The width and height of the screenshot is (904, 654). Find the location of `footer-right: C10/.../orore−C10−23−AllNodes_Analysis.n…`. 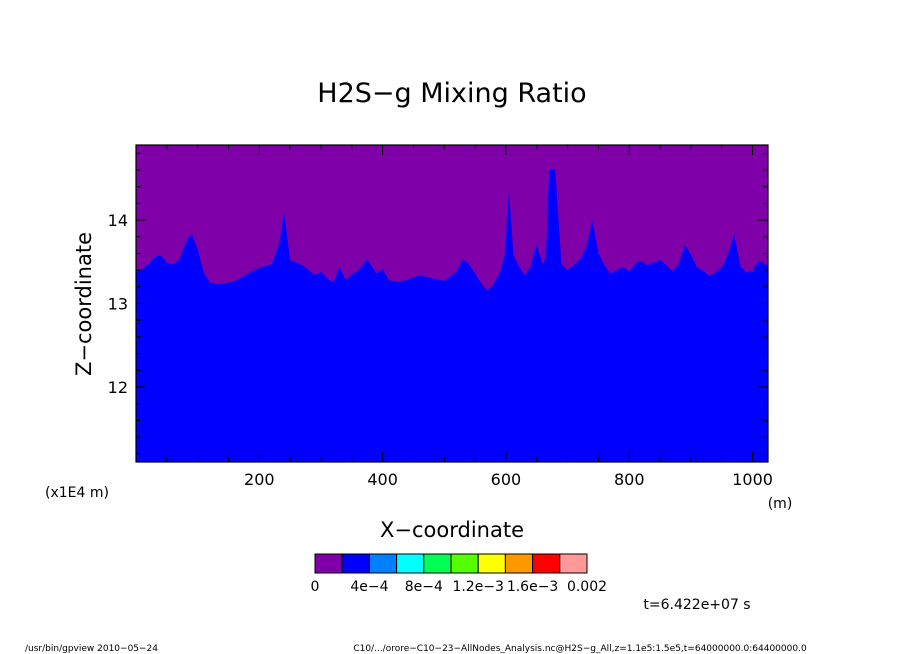

footer-right: C10/.../orore−C10−23−AllNodes_Analysis.n… is located at coordinates (580, 649).